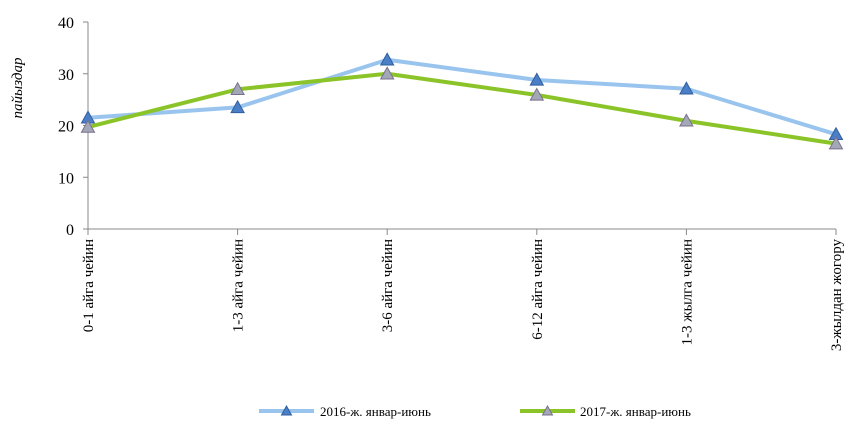  What do you see at coordinates (635, 411) in the screenshot?
I see `legend-label: 2017-ж. январ-июнь` at bounding box center [635, 411].